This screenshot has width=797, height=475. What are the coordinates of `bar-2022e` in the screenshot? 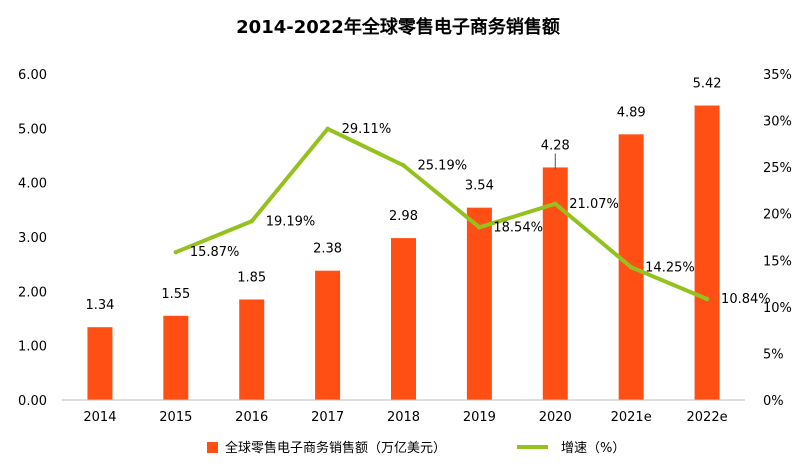 It's located at (707, 252).